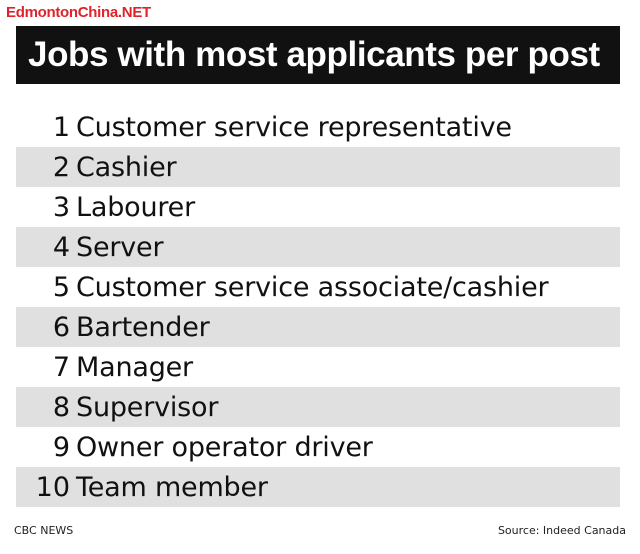 The image size is (640, 554). I want to click on list-item: 5 Customer service associate/cashier, so click(318, 287).